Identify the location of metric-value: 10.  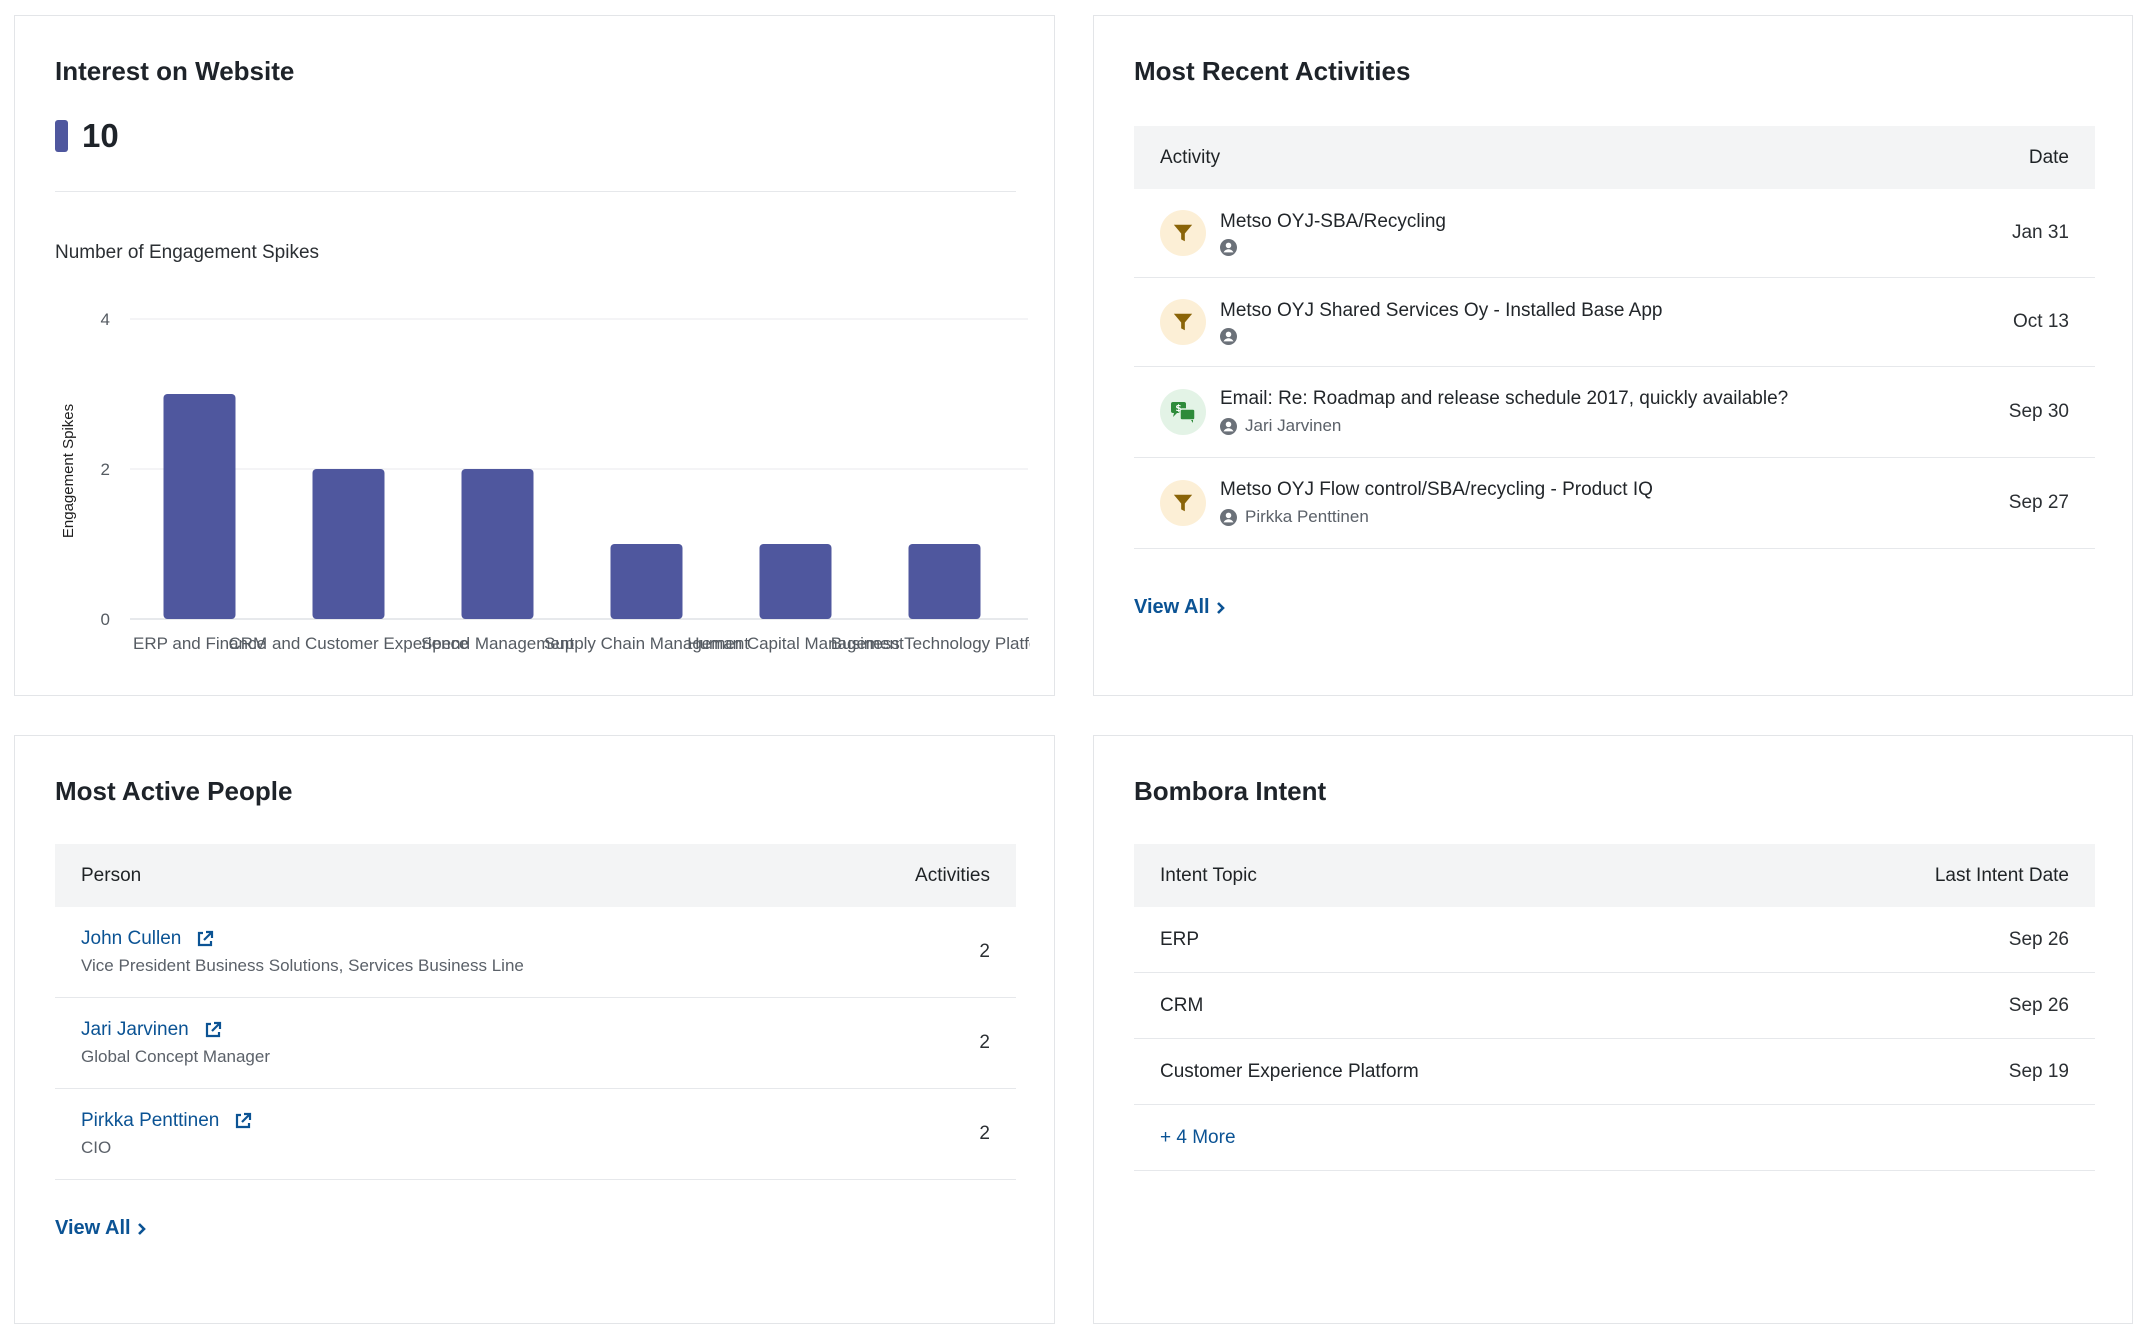
(100, 135).